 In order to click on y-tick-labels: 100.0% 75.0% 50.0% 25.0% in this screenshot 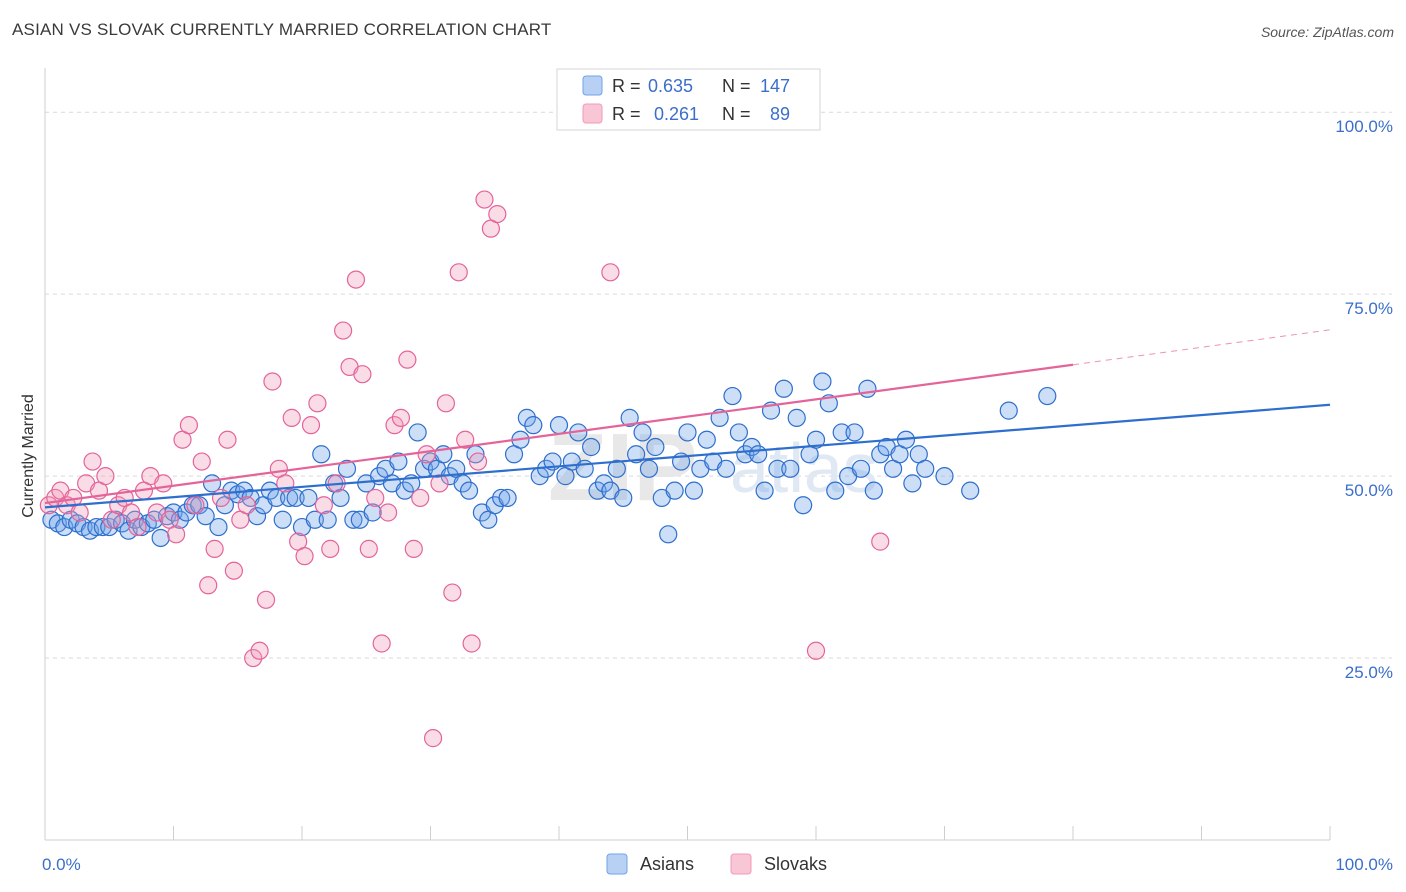, I will do `click(1364, 399)`.